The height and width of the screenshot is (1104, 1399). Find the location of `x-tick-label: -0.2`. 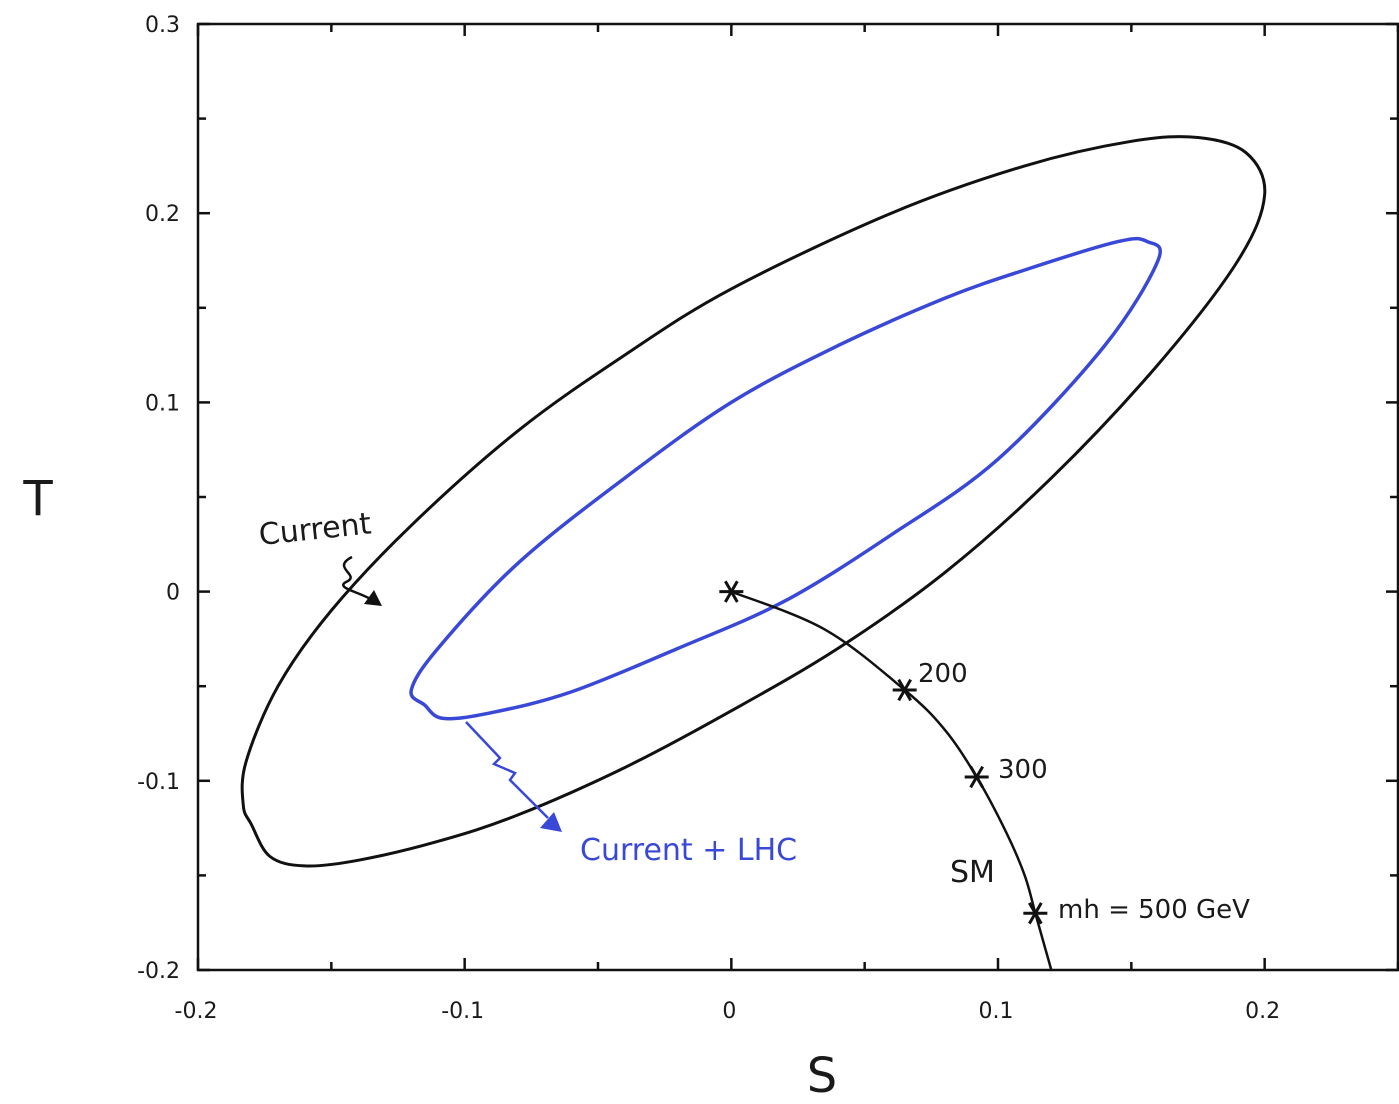

x-tick-label: -0.2 is located at coordinates (196, 1011).